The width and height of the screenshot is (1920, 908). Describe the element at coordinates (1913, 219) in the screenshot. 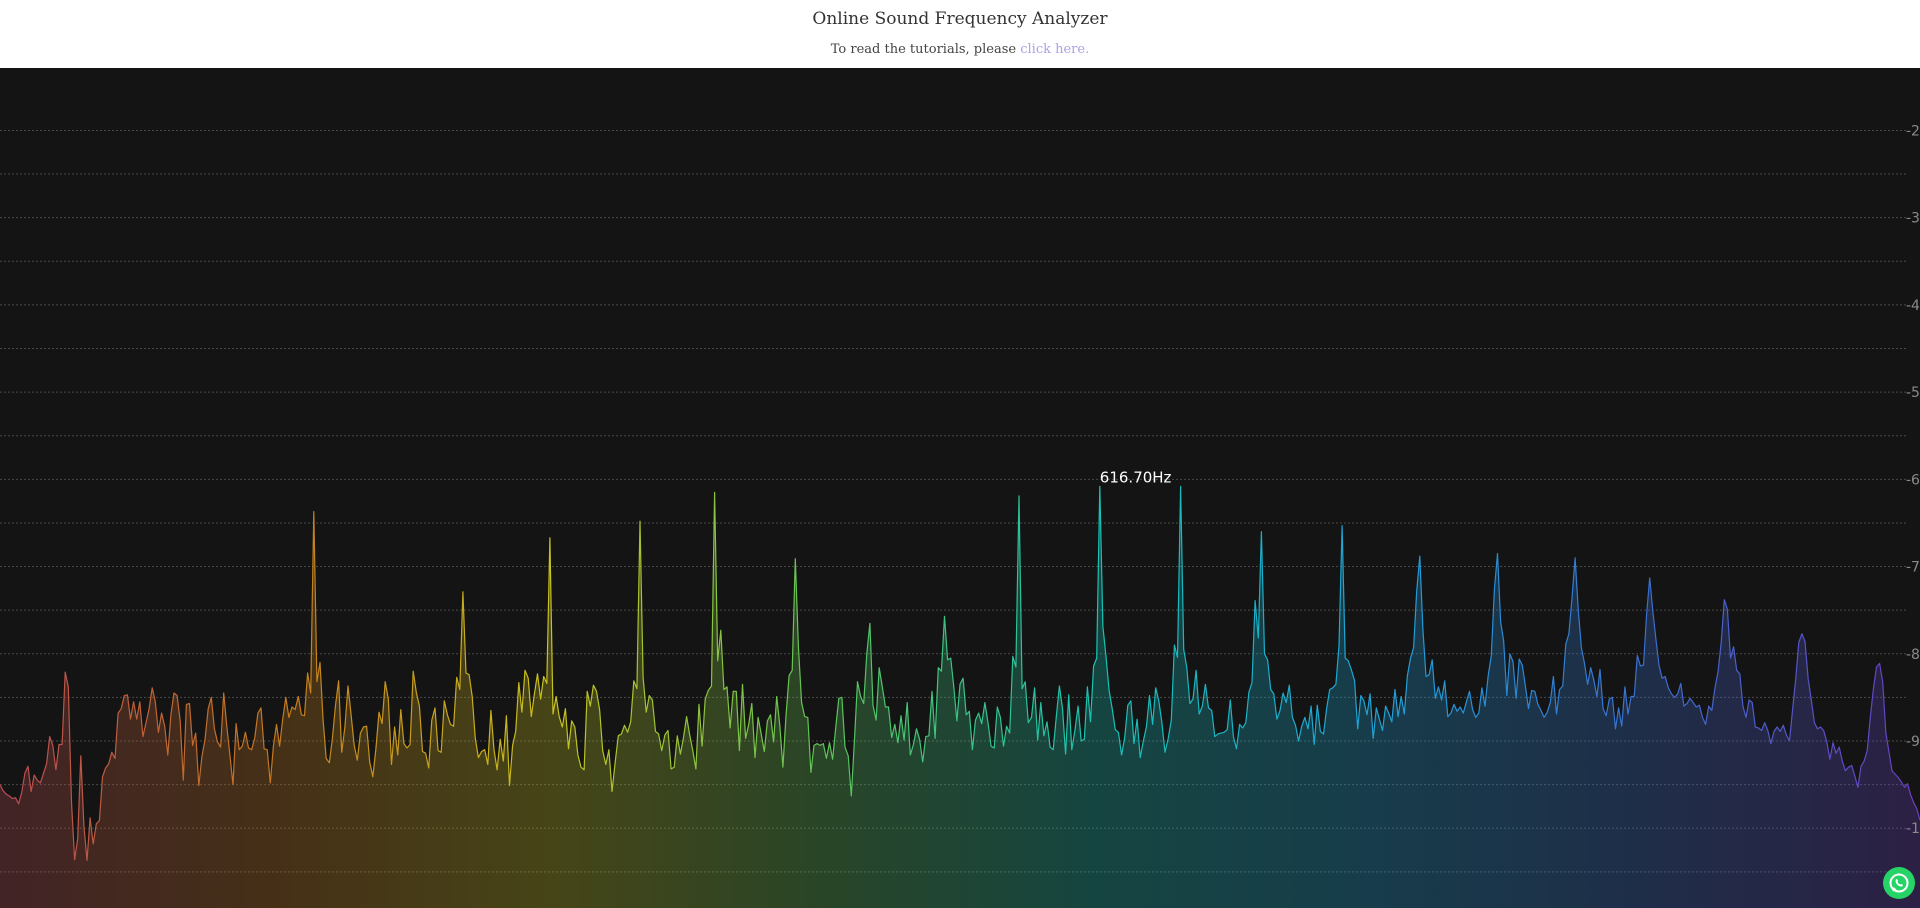

I see `y-tick-label: -3` at that location.